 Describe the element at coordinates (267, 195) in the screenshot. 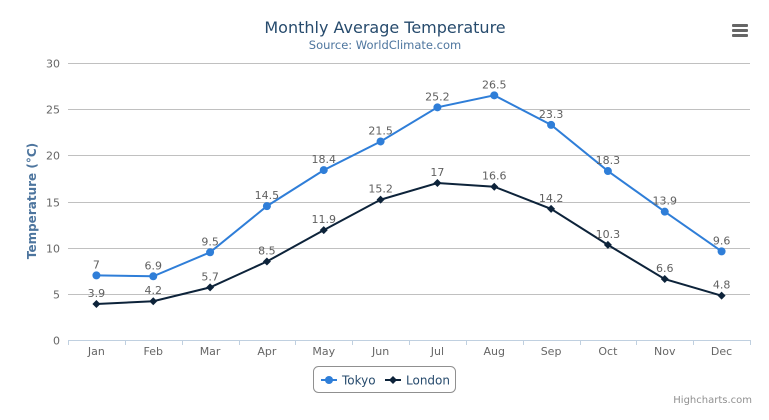

I see `data-label: 14.5` at that location.